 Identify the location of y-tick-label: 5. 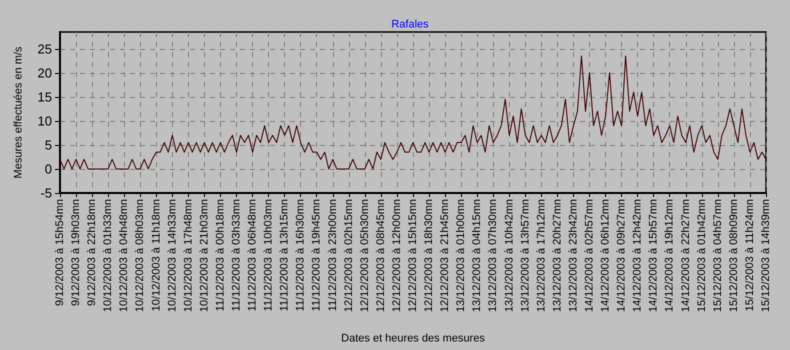
(48, 144).